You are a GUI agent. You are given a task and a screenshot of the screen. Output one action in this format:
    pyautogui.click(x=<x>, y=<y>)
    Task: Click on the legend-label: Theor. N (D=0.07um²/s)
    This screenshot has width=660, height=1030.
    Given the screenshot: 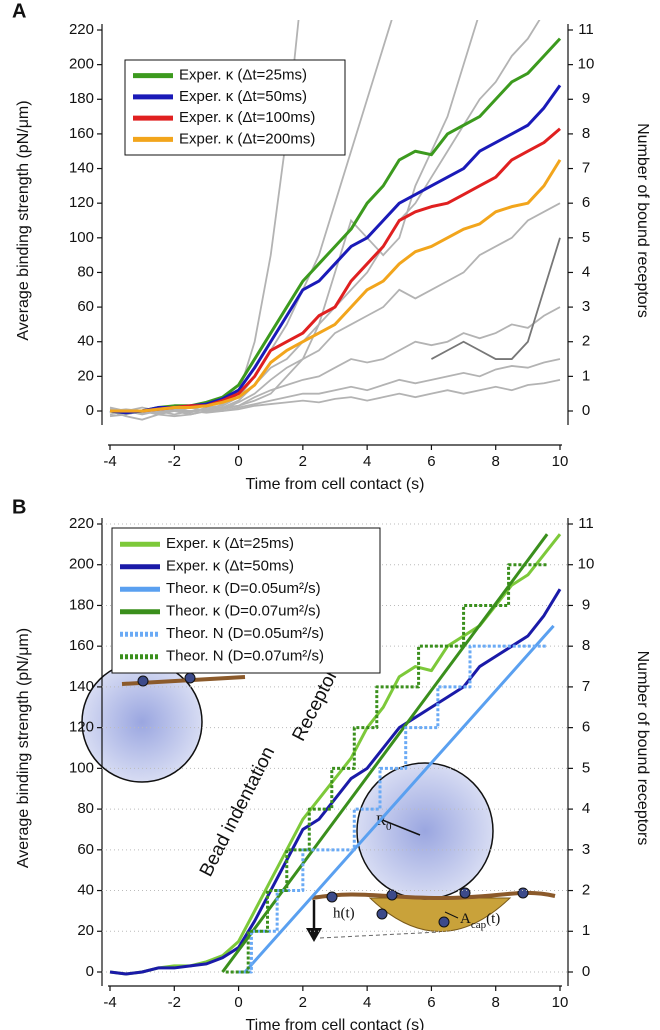 What is the action you would take?
    pyautogui.click(x=245, y=656)
    